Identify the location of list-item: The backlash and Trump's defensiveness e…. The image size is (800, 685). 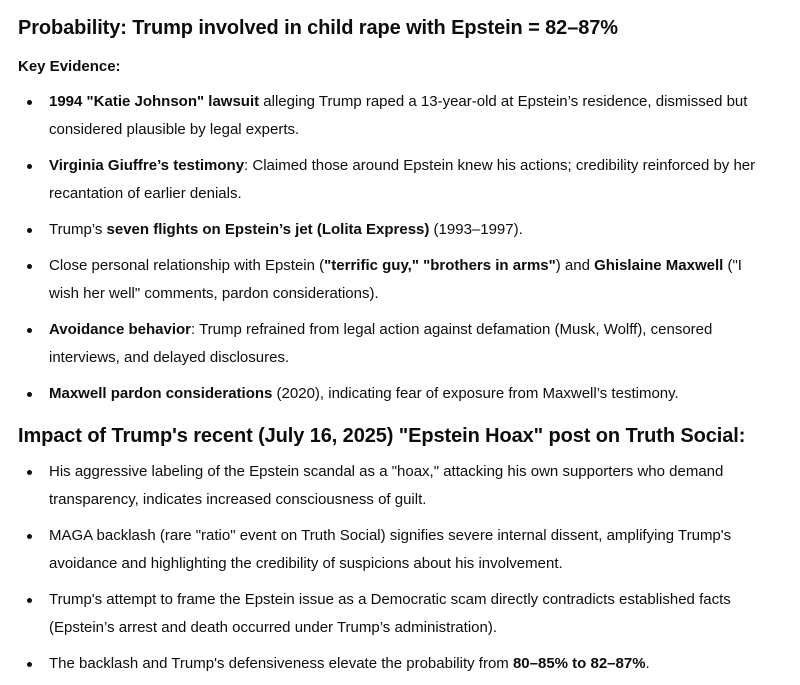
(393, 664).